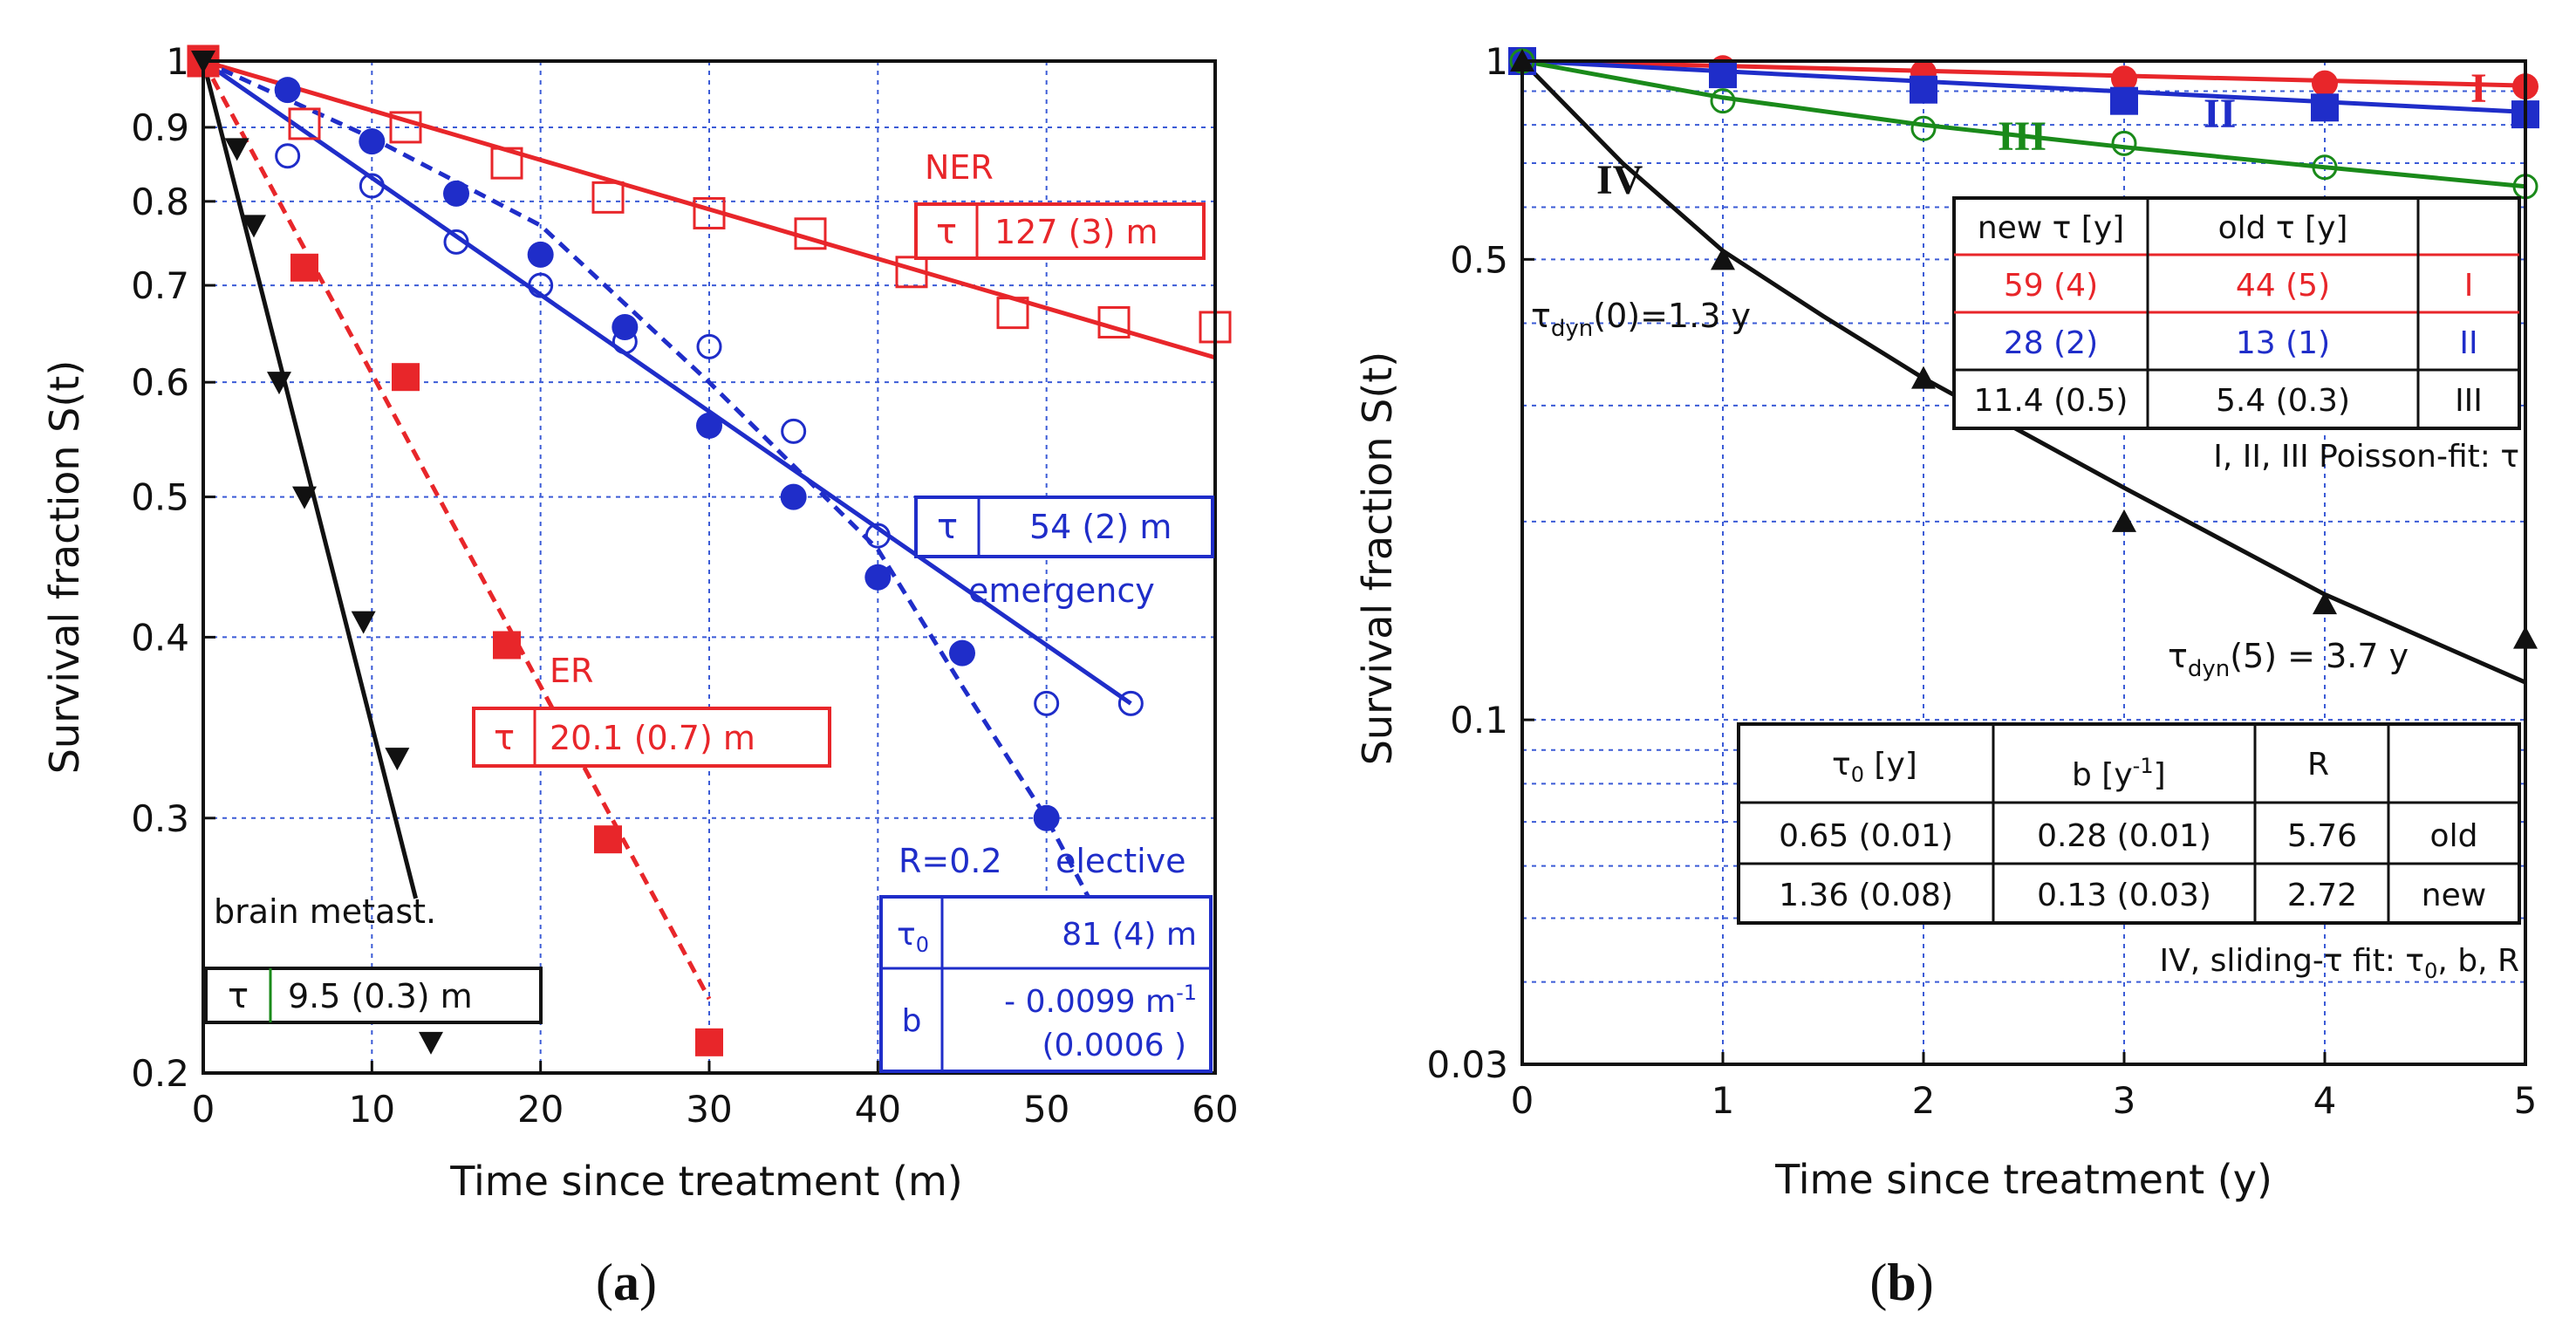  Describe the element at coordinates (1467, 1064) in the screenshot. I see `y-tick-label: 0.03` at that location.